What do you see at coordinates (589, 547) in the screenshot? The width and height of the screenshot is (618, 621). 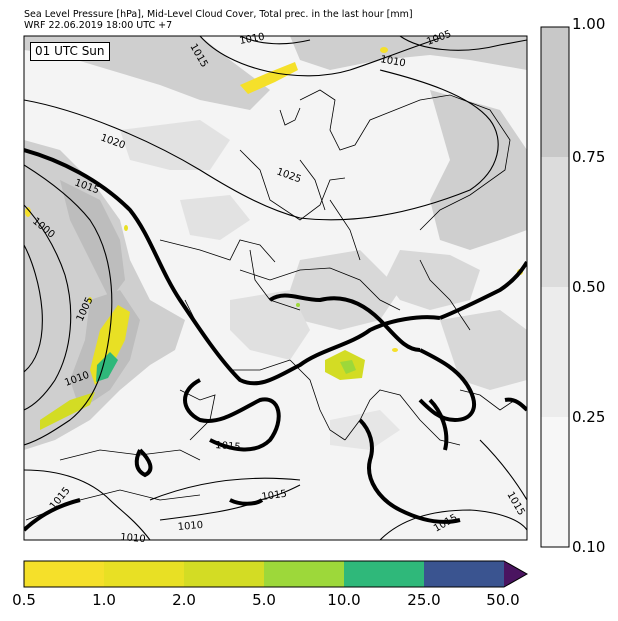 I see `cloud-colorbar-label: 0.10` at bounding box center [589, 547].